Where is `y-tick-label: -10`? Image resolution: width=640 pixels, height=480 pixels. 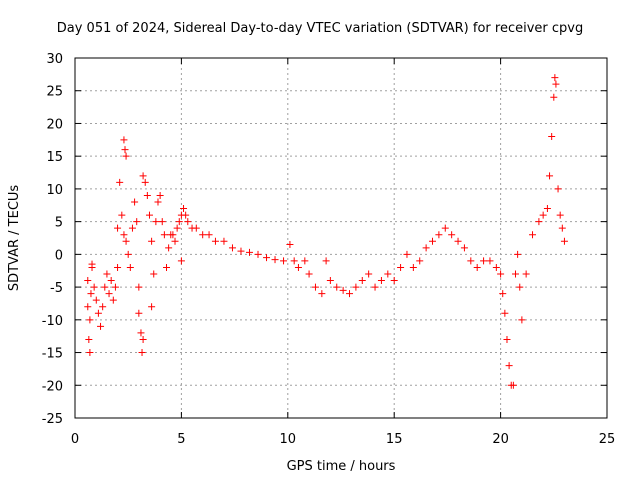 y-tick-label: -10 is located at coordinates (52, 321).